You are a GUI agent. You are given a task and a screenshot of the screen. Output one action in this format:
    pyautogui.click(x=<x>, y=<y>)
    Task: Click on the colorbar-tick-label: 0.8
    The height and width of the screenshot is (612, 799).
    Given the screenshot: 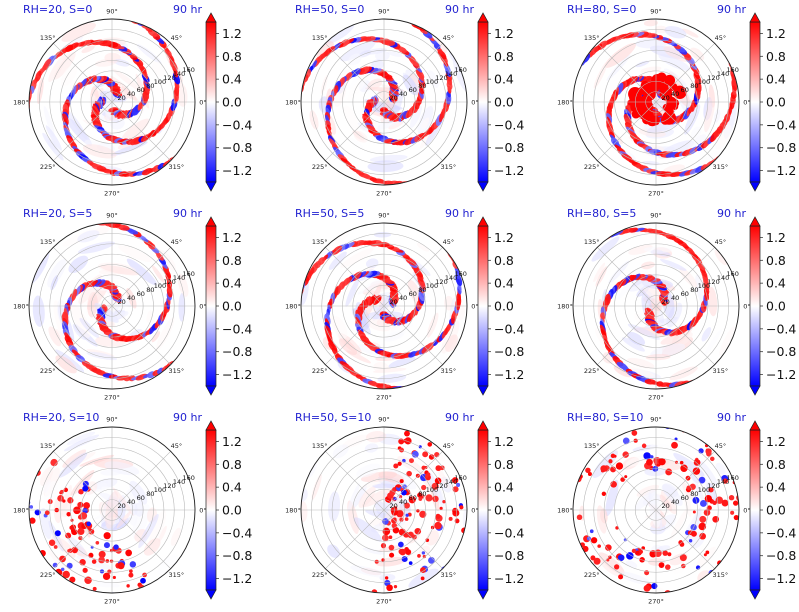 What is the action you would take?
    pyautogui.click(x=776, y=464)
    